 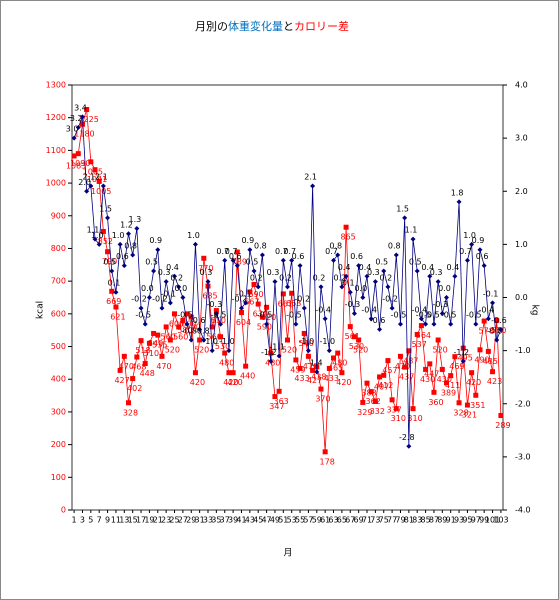 What do you see at coordinates (283, 520) in the screenshot?
I see `x-tick-label: 51` at bounding box center [283, 520].